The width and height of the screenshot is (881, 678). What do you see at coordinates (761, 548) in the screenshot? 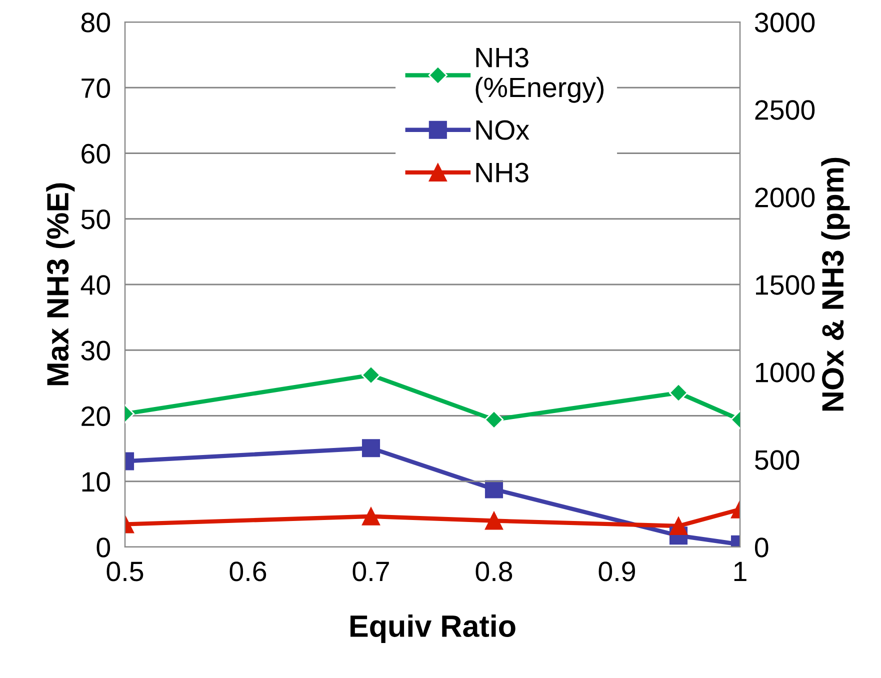
I see `y2-tick-label: 0` at bounding box center [761, 548].